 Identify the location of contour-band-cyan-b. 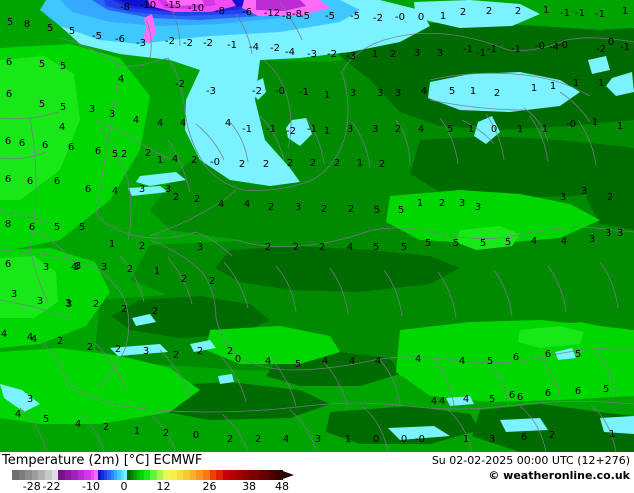
(504, 92).